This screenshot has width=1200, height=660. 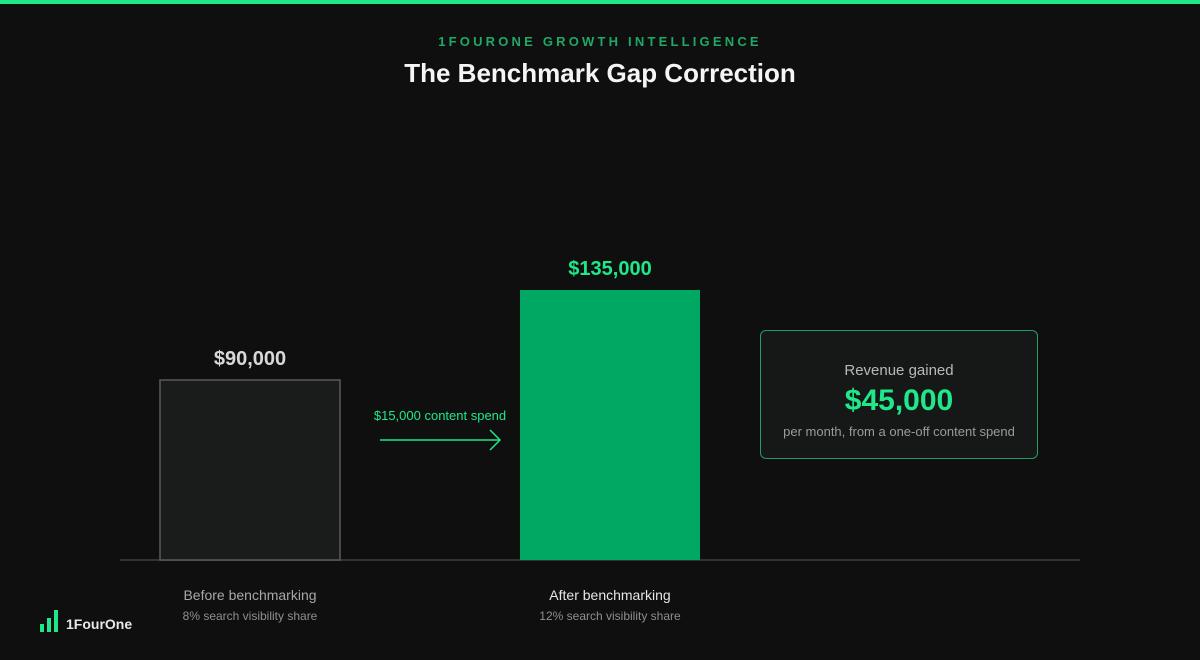 What do you see at coordinates (609, 269) in the screenshot?
I see `value-label-after: $135,000` at bounding box center [609, 269].